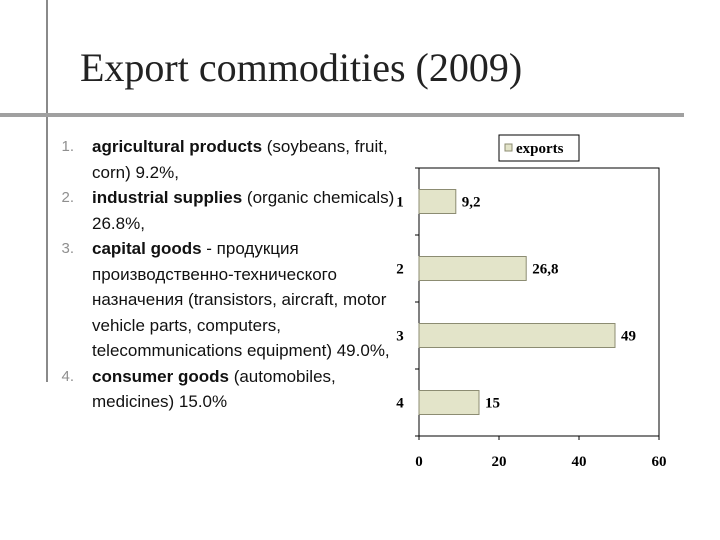  What do you see at coordinates (400, 404) in the screenshot?
I see `y-tick-label: 4` at bounding box center [400, 404].